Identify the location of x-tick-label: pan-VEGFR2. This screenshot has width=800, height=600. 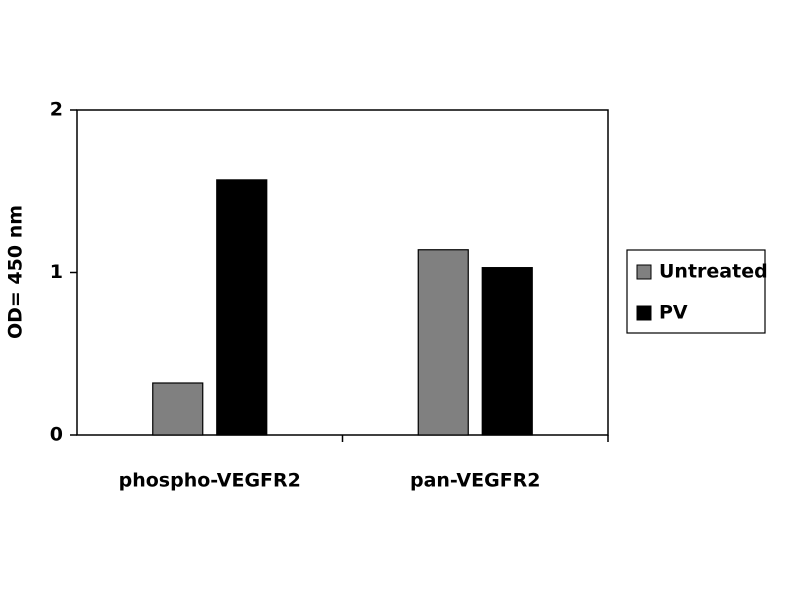
(475, 481).